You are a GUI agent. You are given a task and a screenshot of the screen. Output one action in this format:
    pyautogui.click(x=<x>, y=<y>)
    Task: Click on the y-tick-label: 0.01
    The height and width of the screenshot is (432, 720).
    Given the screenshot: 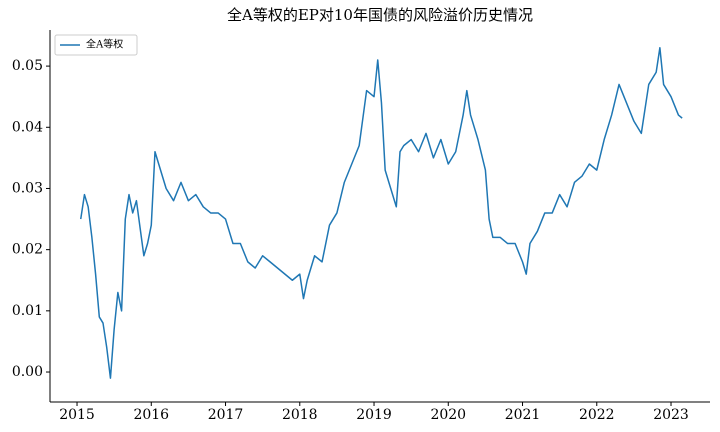 What is the action you would take?
    pyautogui.click(x=27, y=311)
    